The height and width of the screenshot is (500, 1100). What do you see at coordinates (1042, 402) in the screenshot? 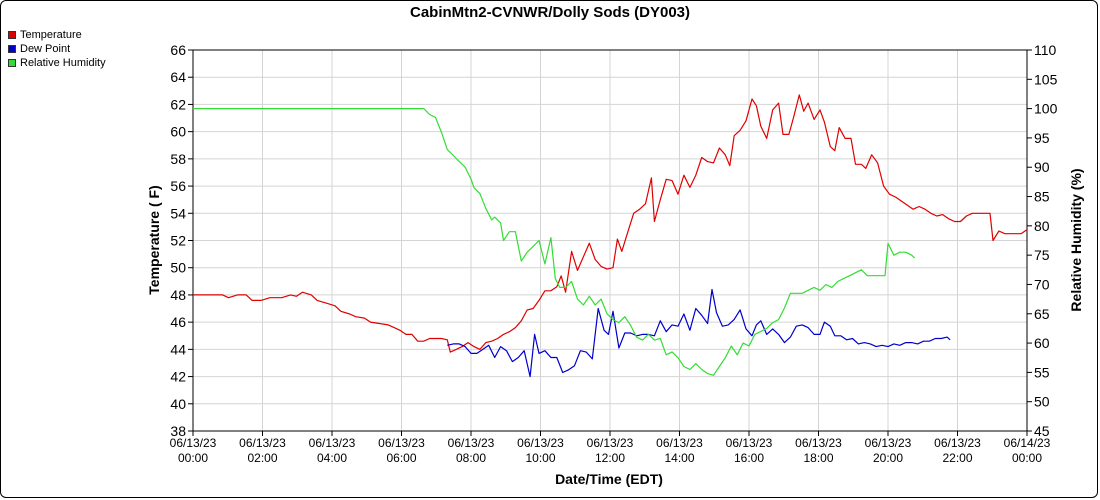
I see `y-tick-label-right: 50` at bounding box center [1042, 402].